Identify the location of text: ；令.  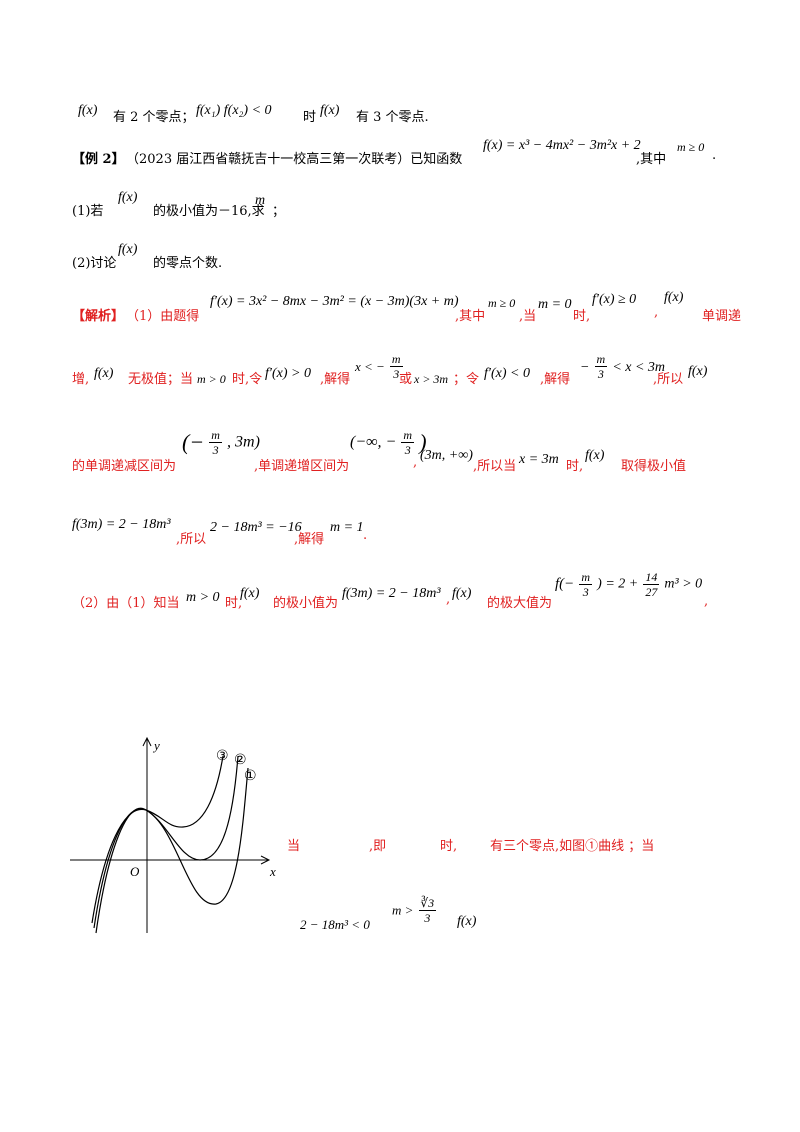
(466, 379).